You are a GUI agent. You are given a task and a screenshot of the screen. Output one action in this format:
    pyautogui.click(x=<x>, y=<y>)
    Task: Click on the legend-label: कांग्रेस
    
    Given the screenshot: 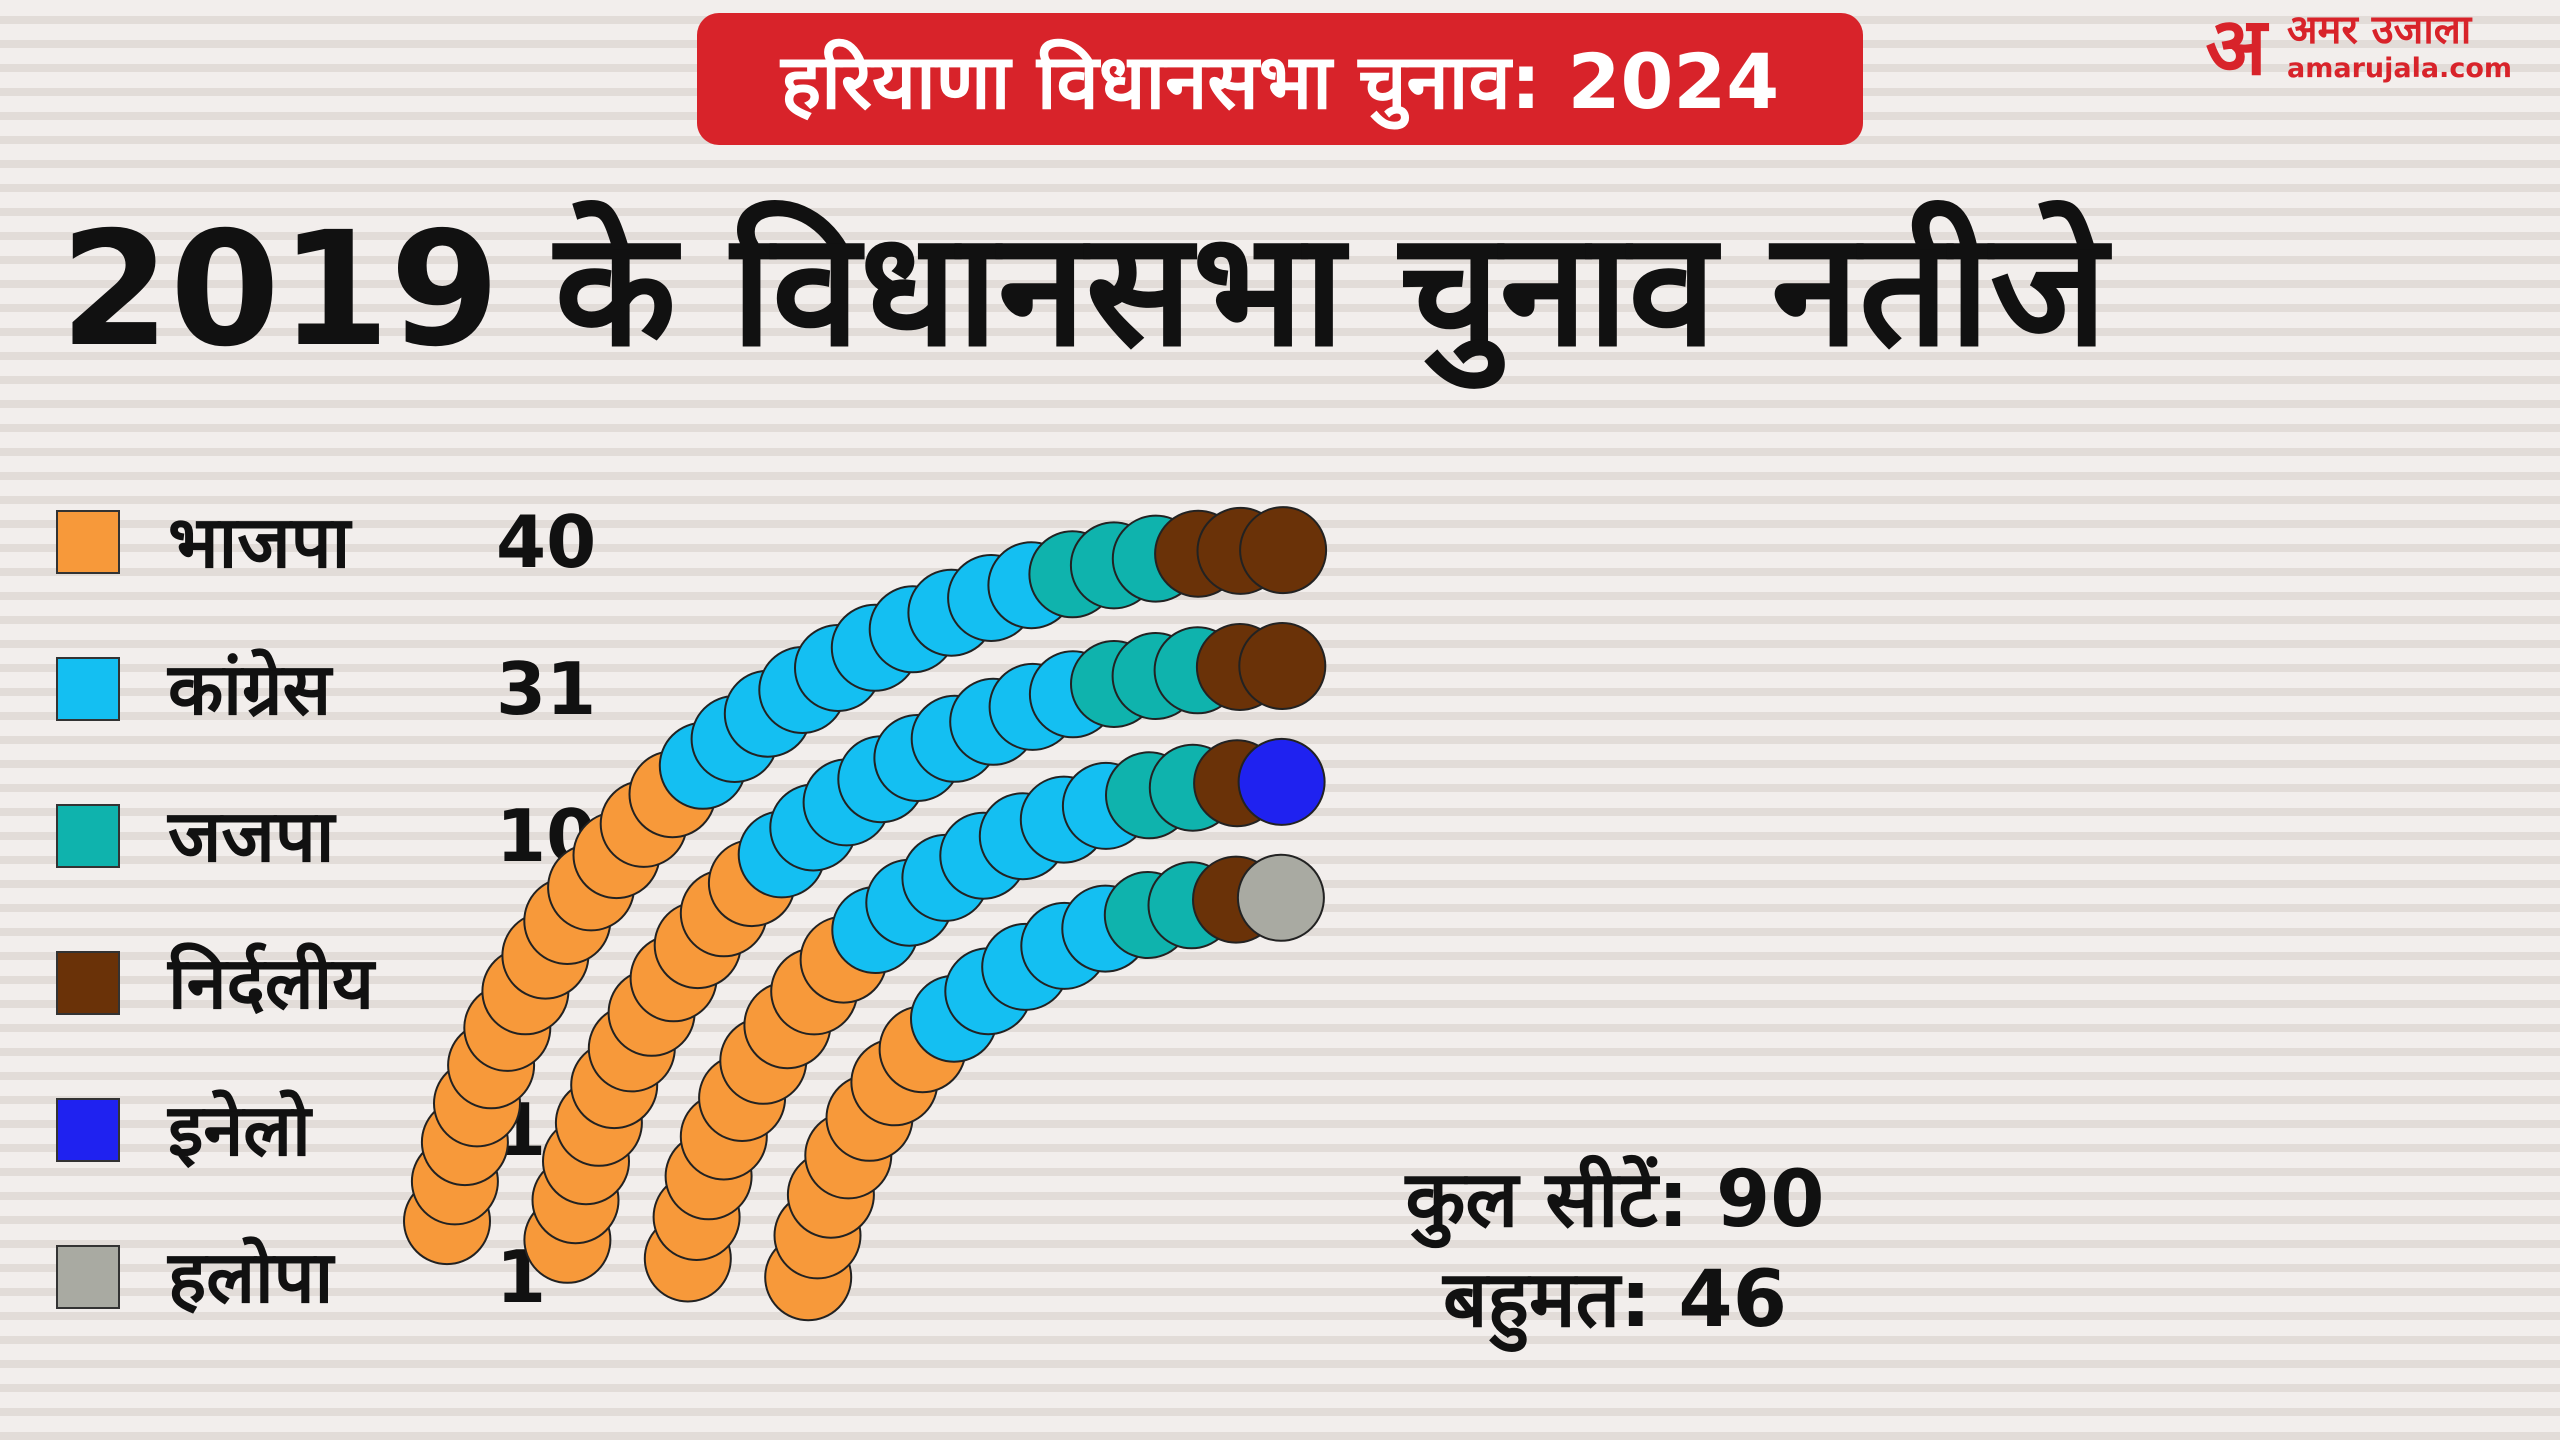 What is the action you would take?
    pyautogui.click(x=250, y=689)
    